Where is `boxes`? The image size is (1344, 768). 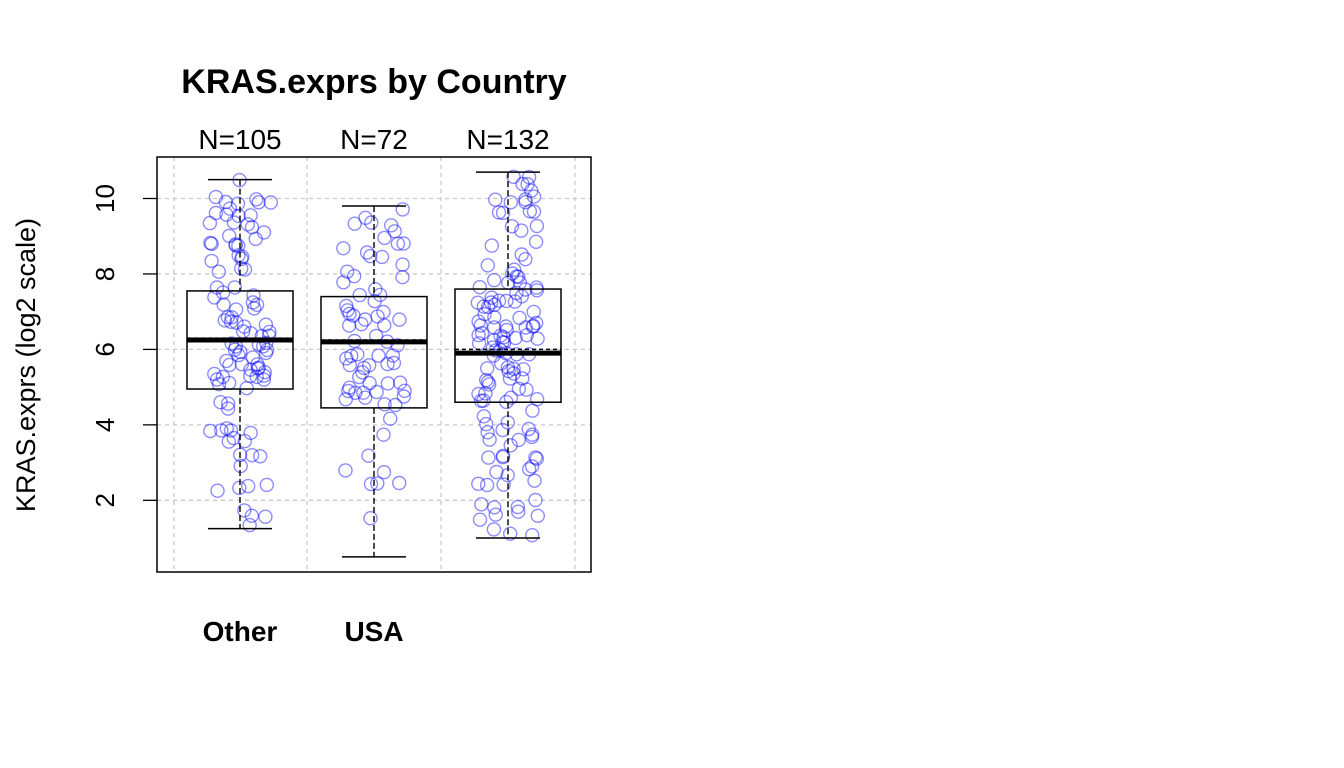
boxes is located at coordinates (374, 364).